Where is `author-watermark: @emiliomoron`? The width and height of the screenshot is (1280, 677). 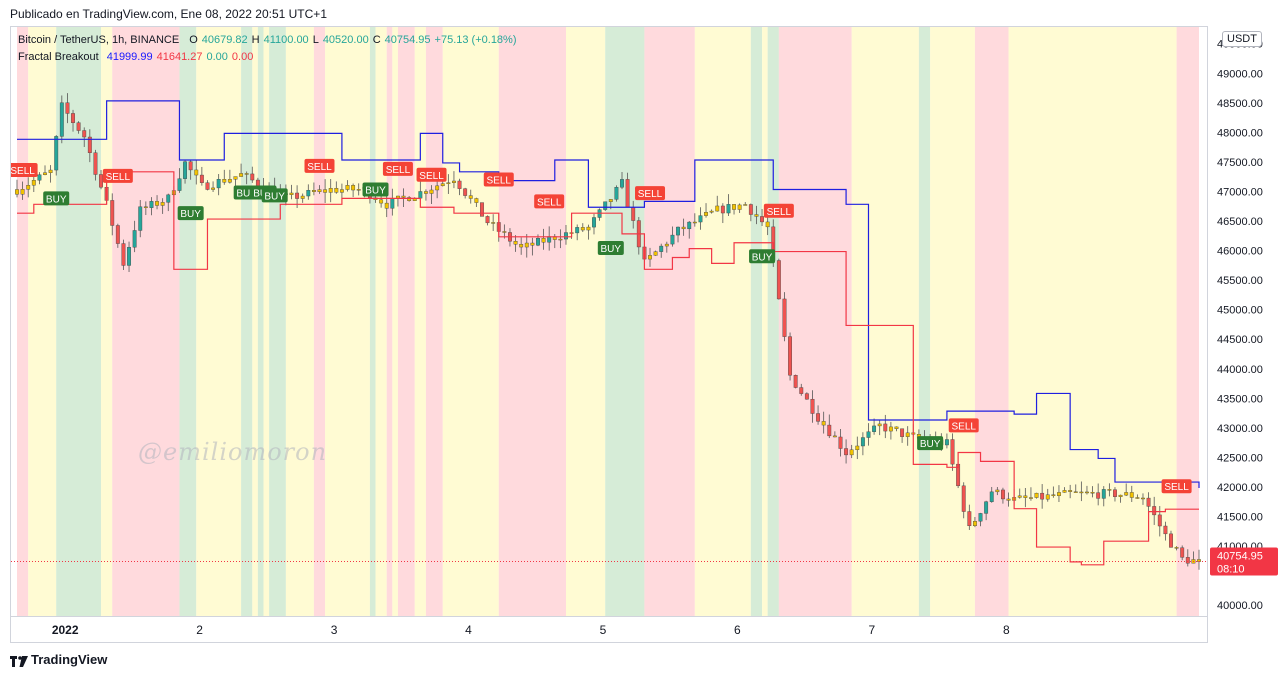 author-watermark: @emiliomoron is located at coordinates (233, 452).